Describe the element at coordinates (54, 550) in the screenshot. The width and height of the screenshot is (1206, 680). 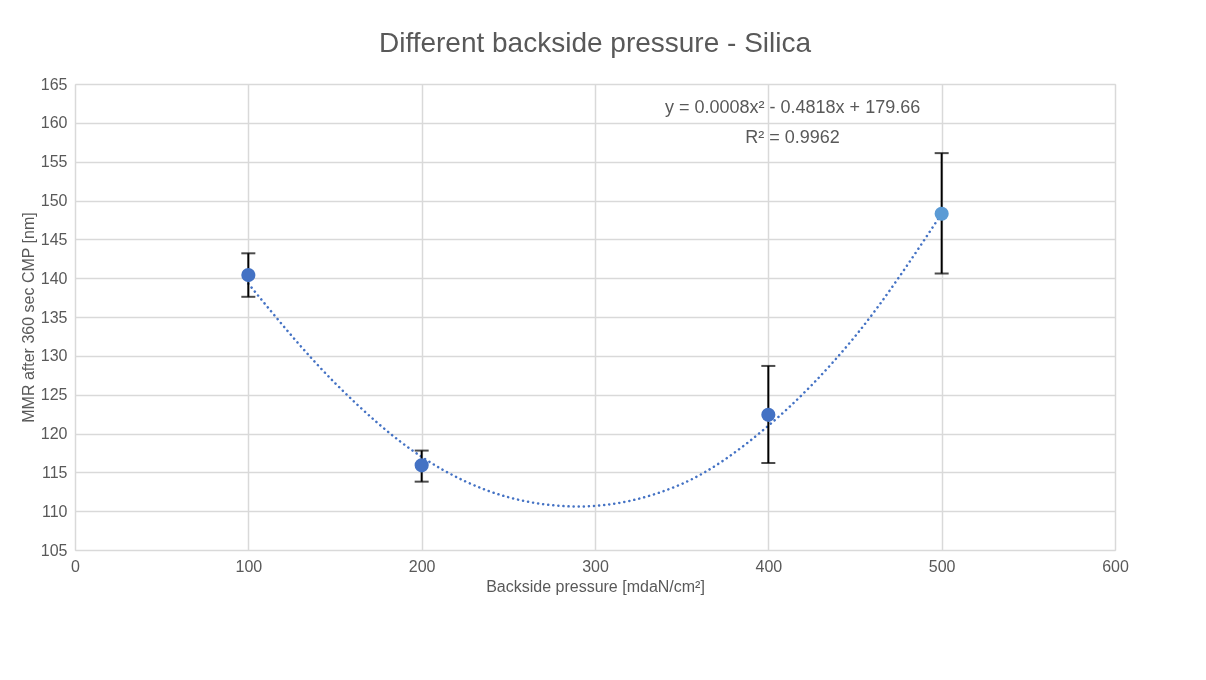
I see `y-tick-label: 105` at that location.